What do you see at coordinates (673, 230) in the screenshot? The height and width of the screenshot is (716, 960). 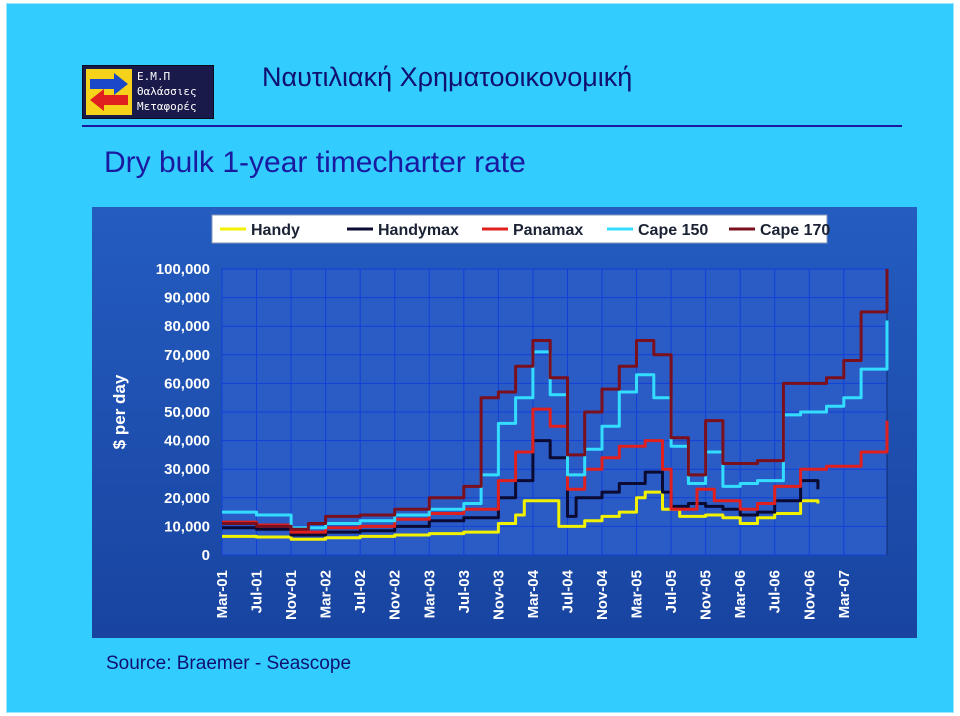 I see `legend-label-cape150: Cape 150` at bounding box center [673, 230].